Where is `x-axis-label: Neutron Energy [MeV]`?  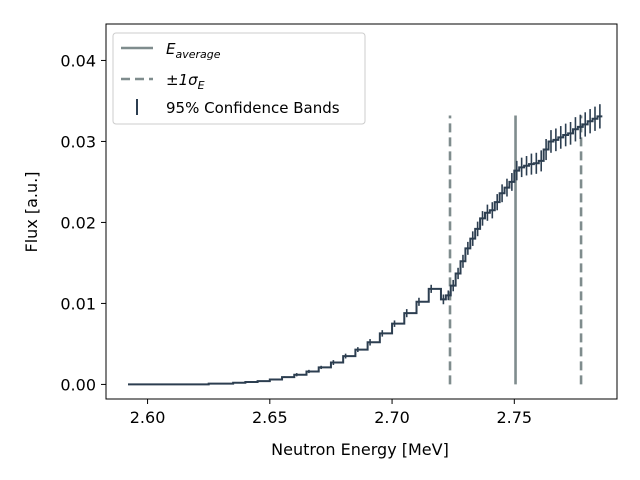 x-axis-label: Neutron Energy [MeV] is located at coordinates (360, 449).